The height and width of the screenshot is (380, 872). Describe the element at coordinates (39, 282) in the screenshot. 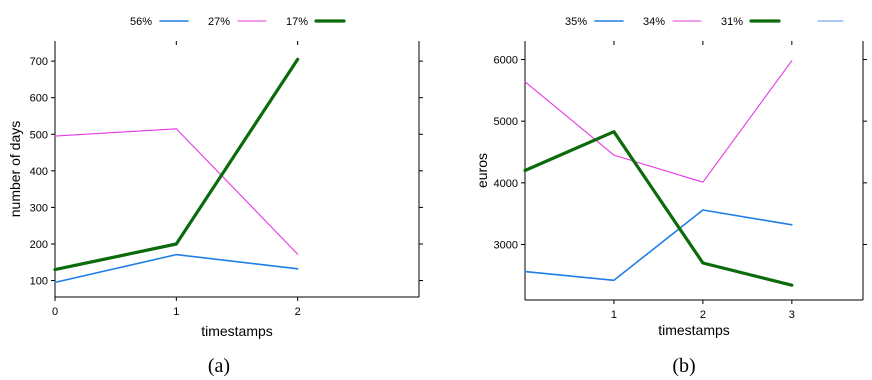

I see `y-tick-label: 100` at that location.